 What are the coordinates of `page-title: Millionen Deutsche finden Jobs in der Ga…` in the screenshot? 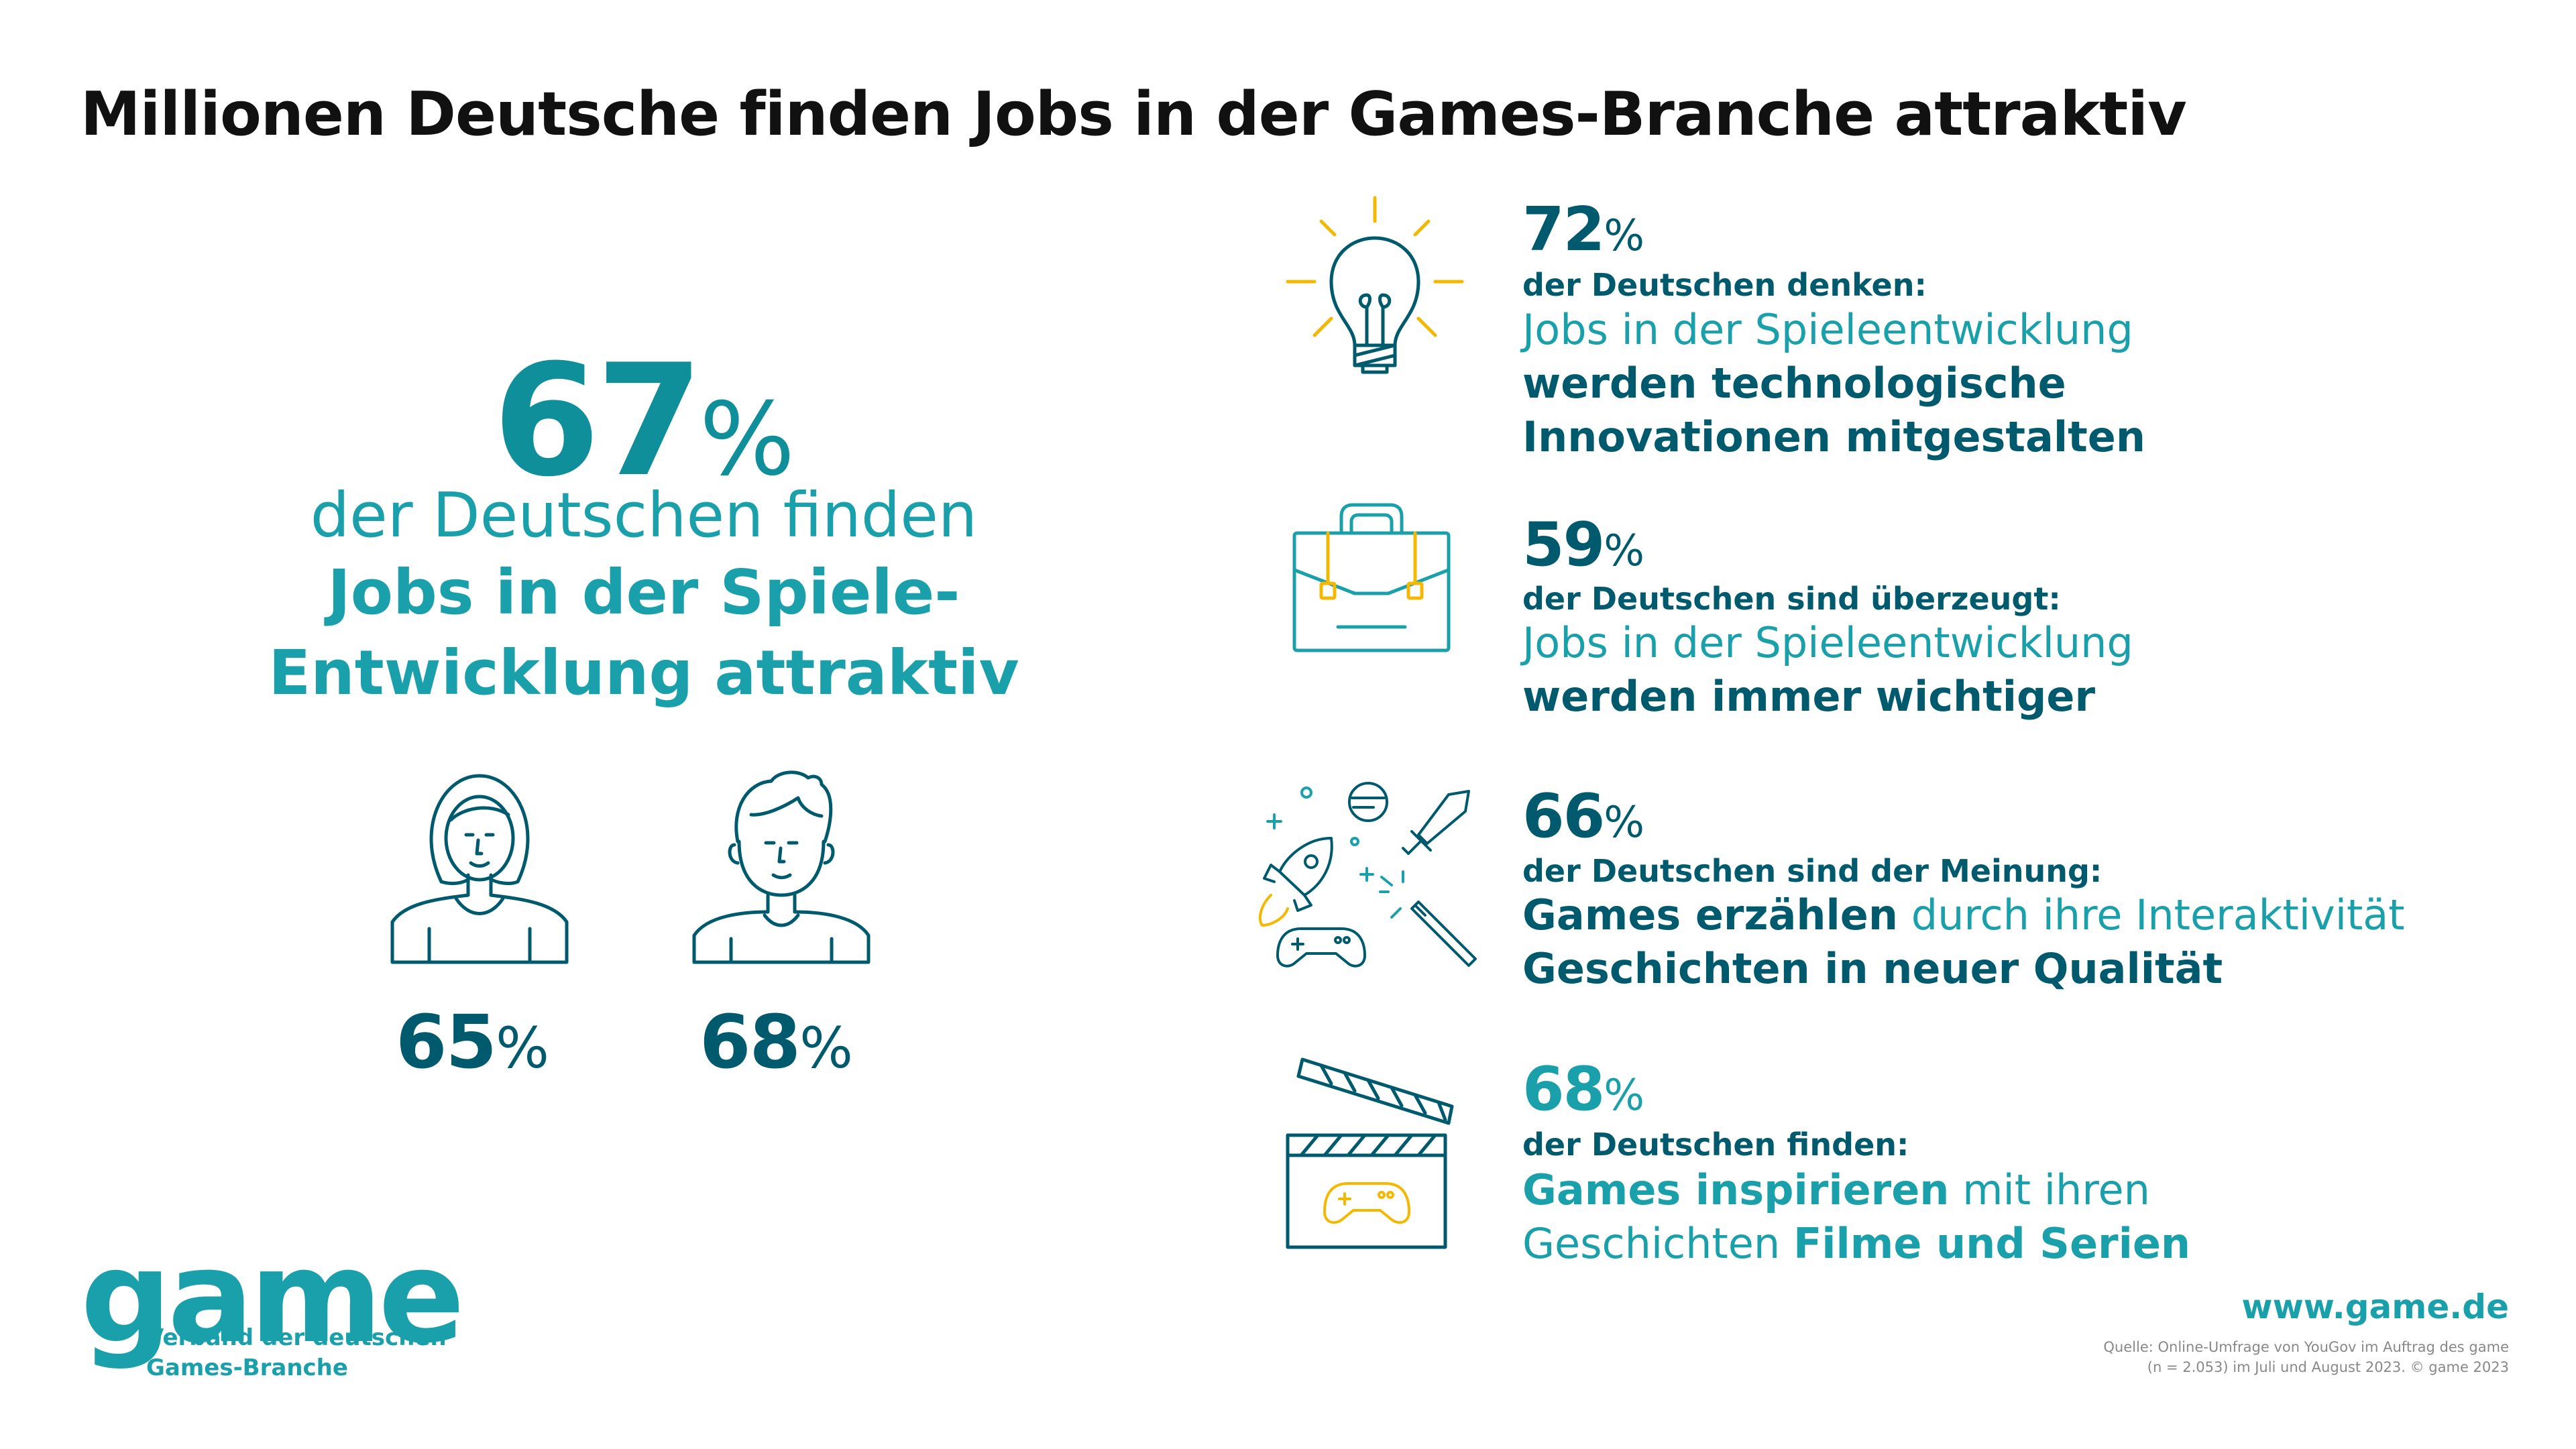 It's located at (1133, 115).